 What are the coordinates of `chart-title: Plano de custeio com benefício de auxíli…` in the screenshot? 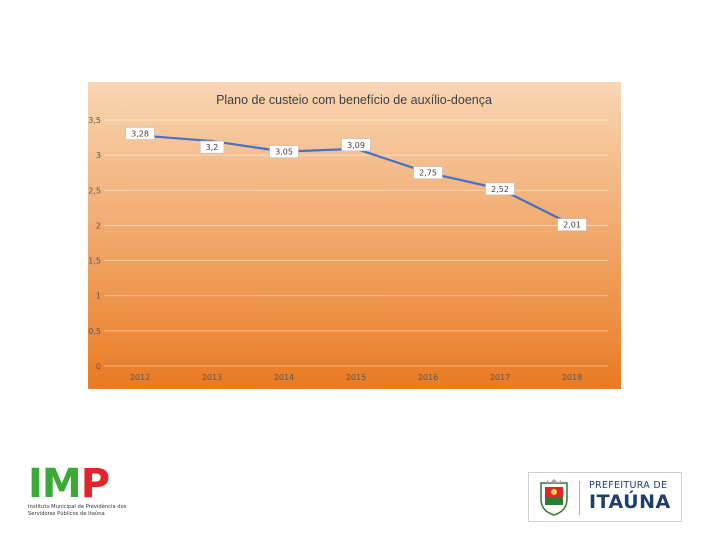 It's located at (354, 100).